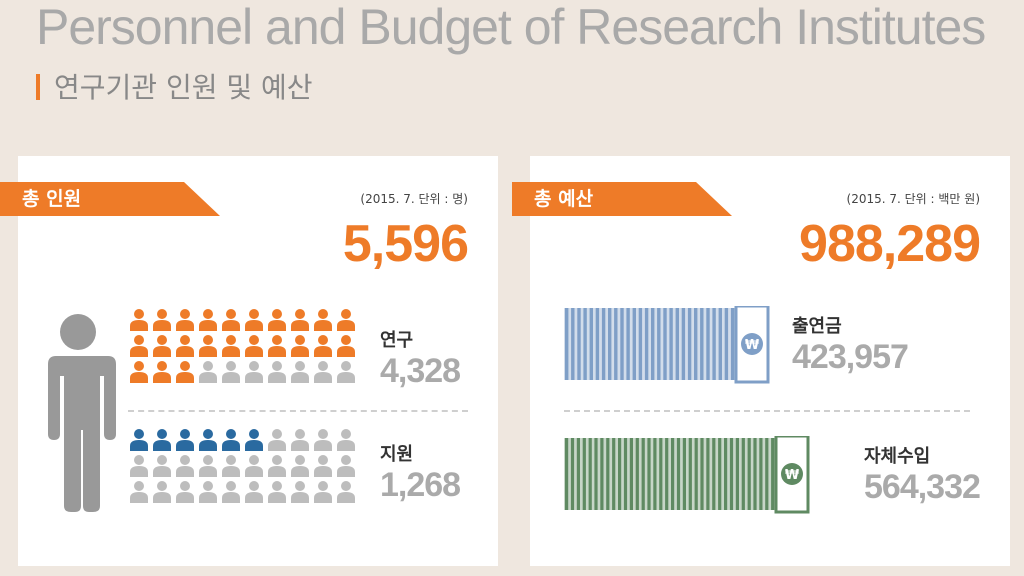  What do you see at coordinates (242, 466) in the screenshot?
I see `support-icon-grid` at bounding box center [242, 466].